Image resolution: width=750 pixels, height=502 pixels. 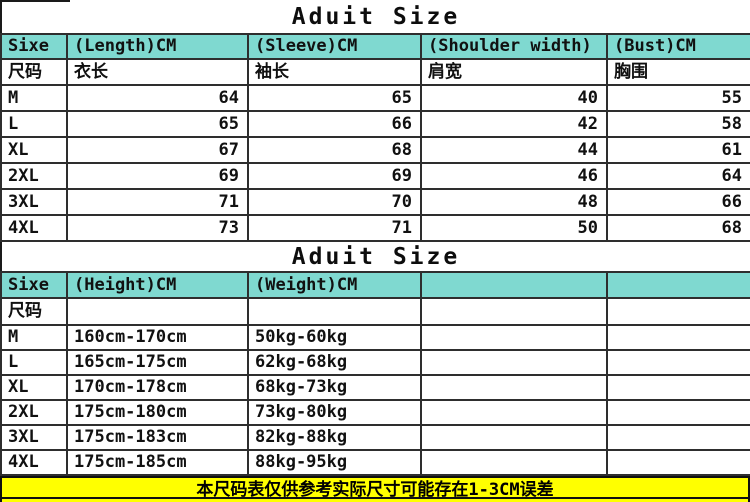 What do you see at coordinates (157, 202) in the screenshot?
I see `cell-length: 71` at bounding box center [157, 202].